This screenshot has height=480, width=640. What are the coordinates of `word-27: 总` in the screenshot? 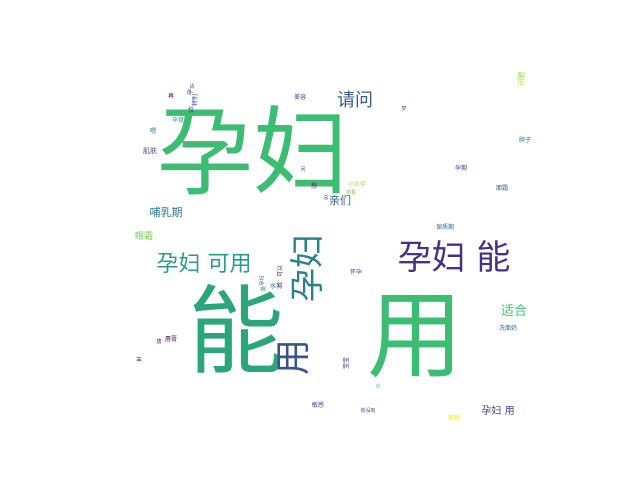 It's located at (326, 197).